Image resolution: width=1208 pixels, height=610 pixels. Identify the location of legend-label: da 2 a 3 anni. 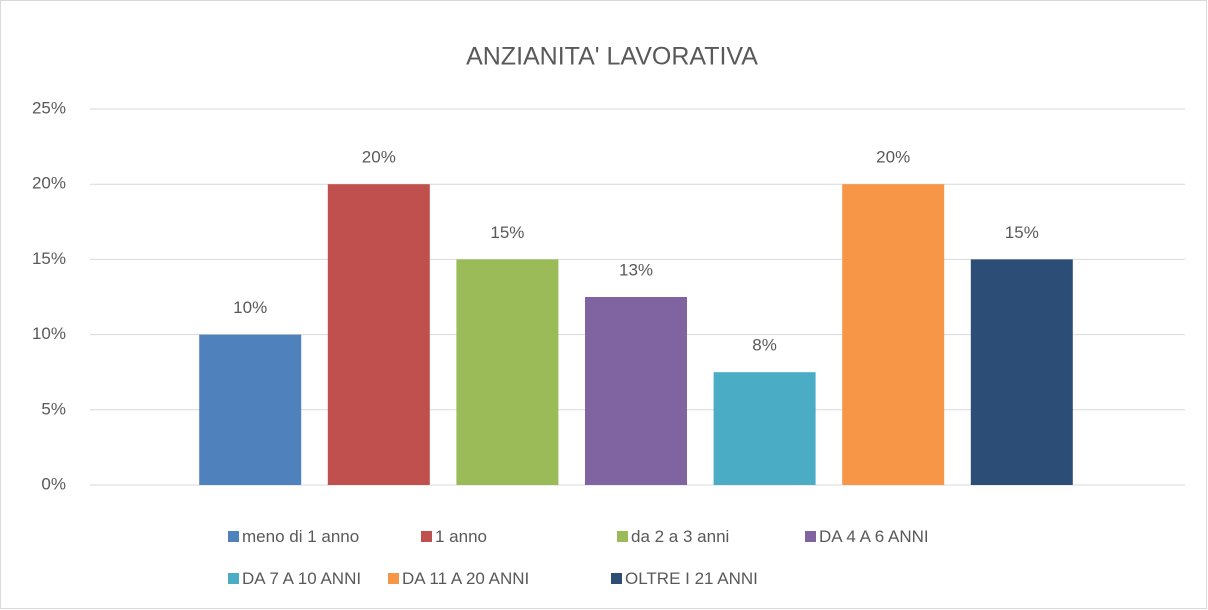
(680, 536).